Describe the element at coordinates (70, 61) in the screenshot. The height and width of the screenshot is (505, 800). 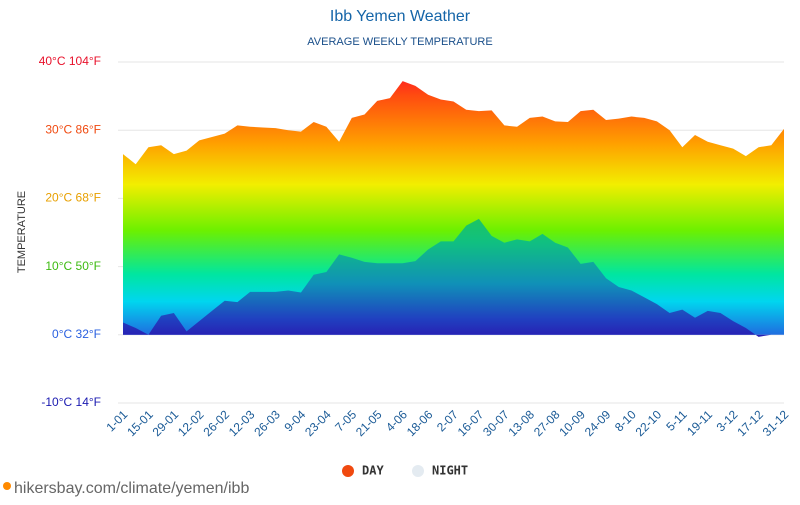
I see `y-tick-label: 40°C 104°F` at that location.